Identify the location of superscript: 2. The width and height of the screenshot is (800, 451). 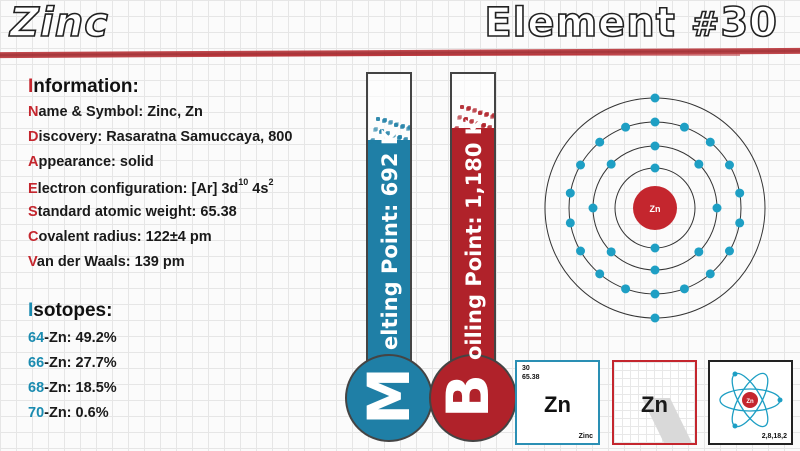
(271, 182).